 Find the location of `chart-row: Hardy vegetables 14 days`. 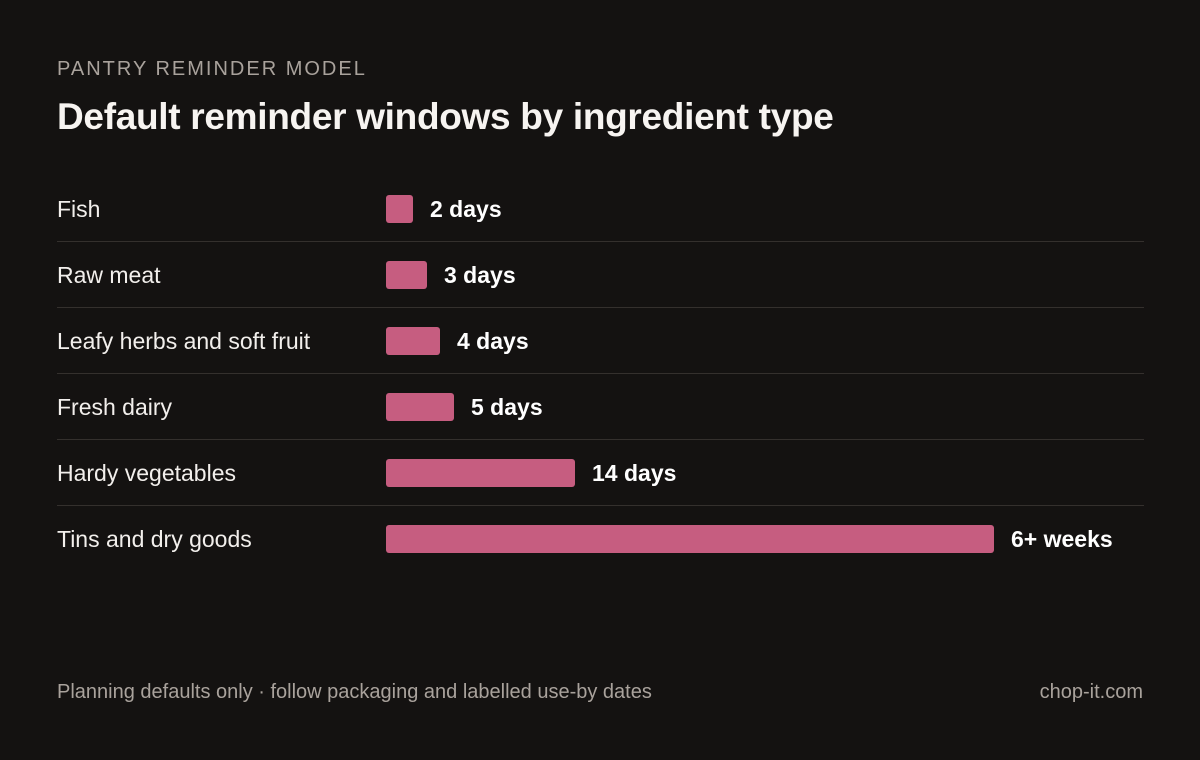

chart-row: Hardy vegetables 14 days is located at coordinates (600, 473).